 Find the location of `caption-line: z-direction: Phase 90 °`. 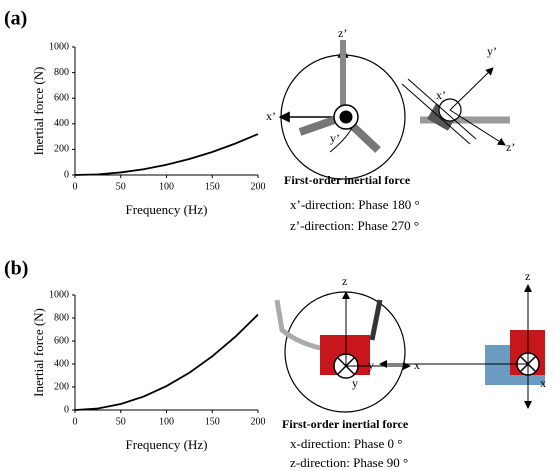

caption-line: z-direction: Phase 90 ° is located at coordinates (349, 462).